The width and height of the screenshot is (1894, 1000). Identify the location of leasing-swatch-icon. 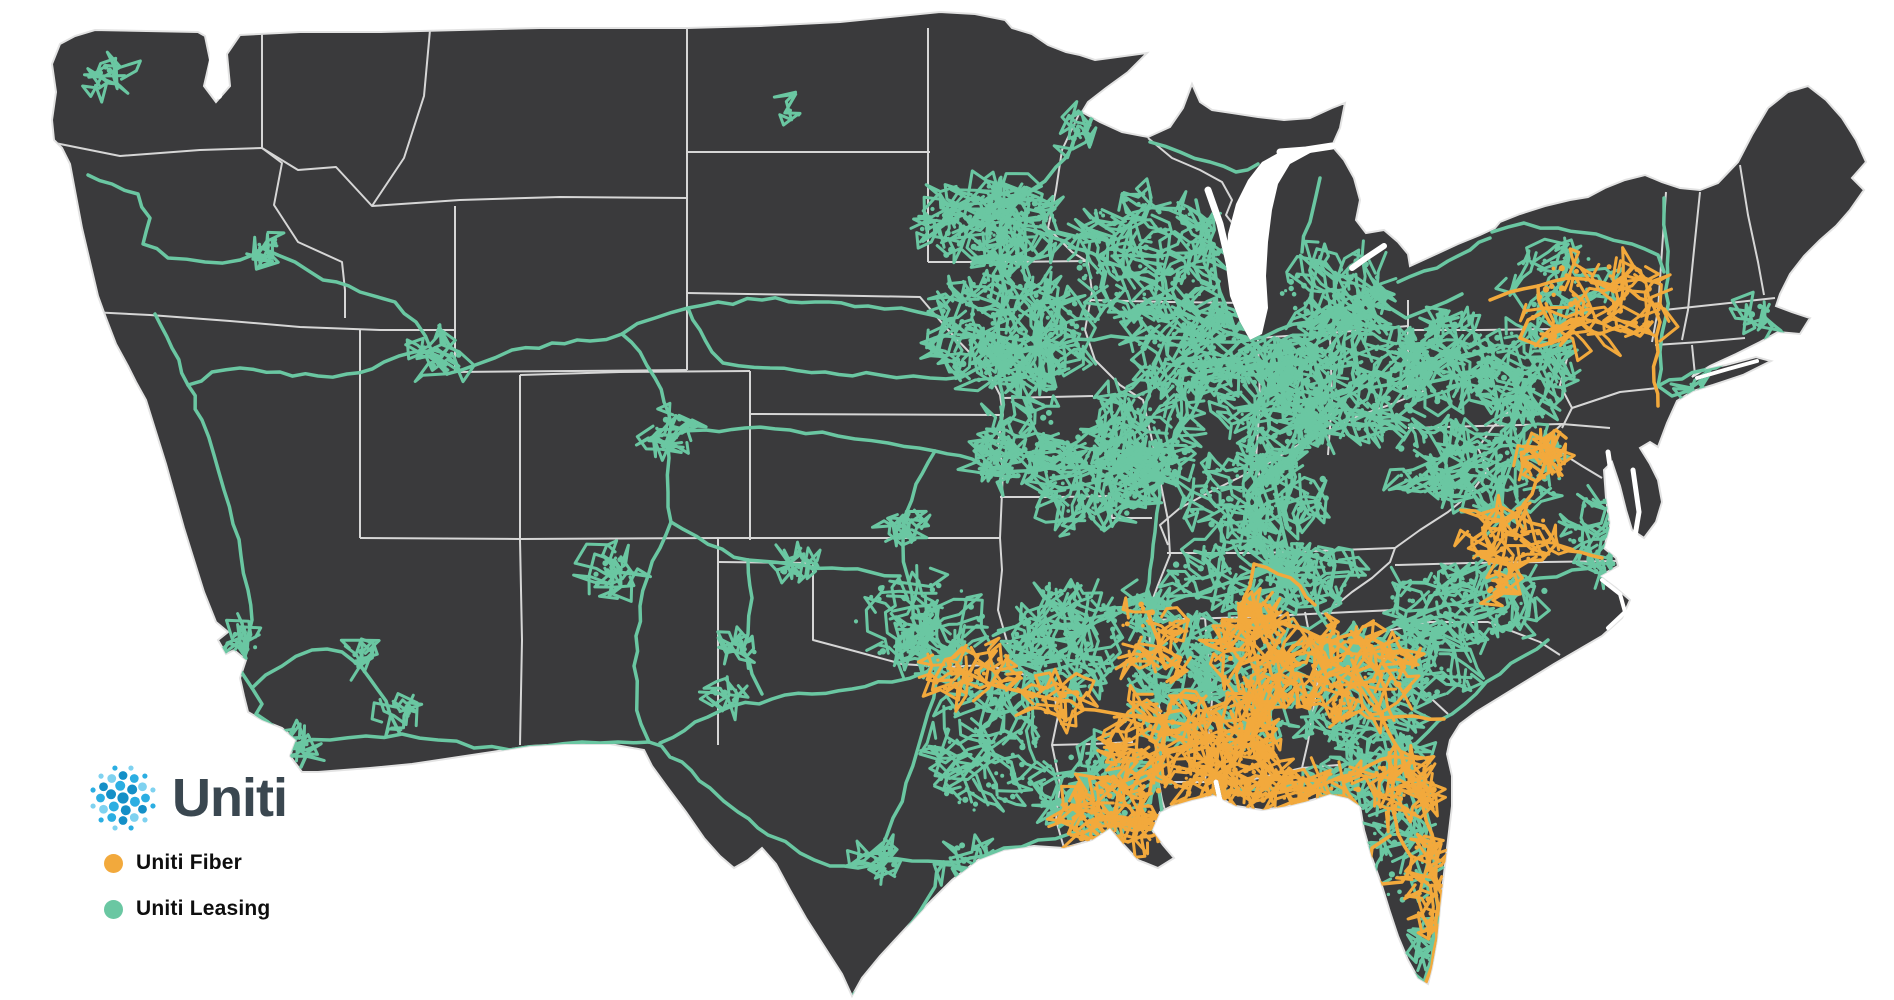
(113, 909).